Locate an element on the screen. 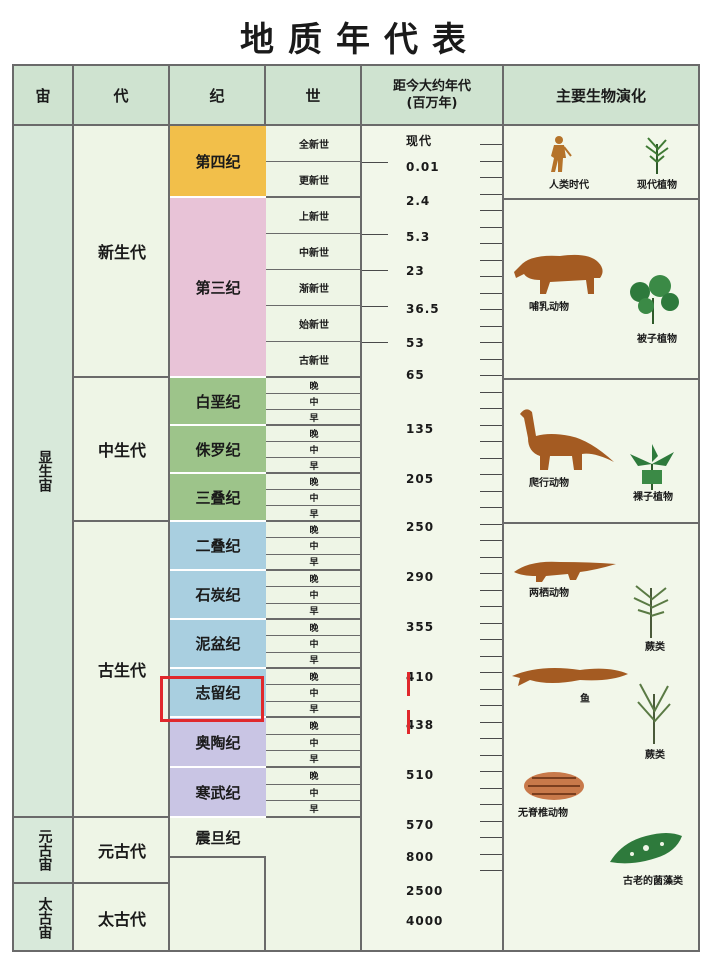 The width and height of the screenshot is (720, 965). life-label-fish: 鱼 is located at coordinates (585, 699).